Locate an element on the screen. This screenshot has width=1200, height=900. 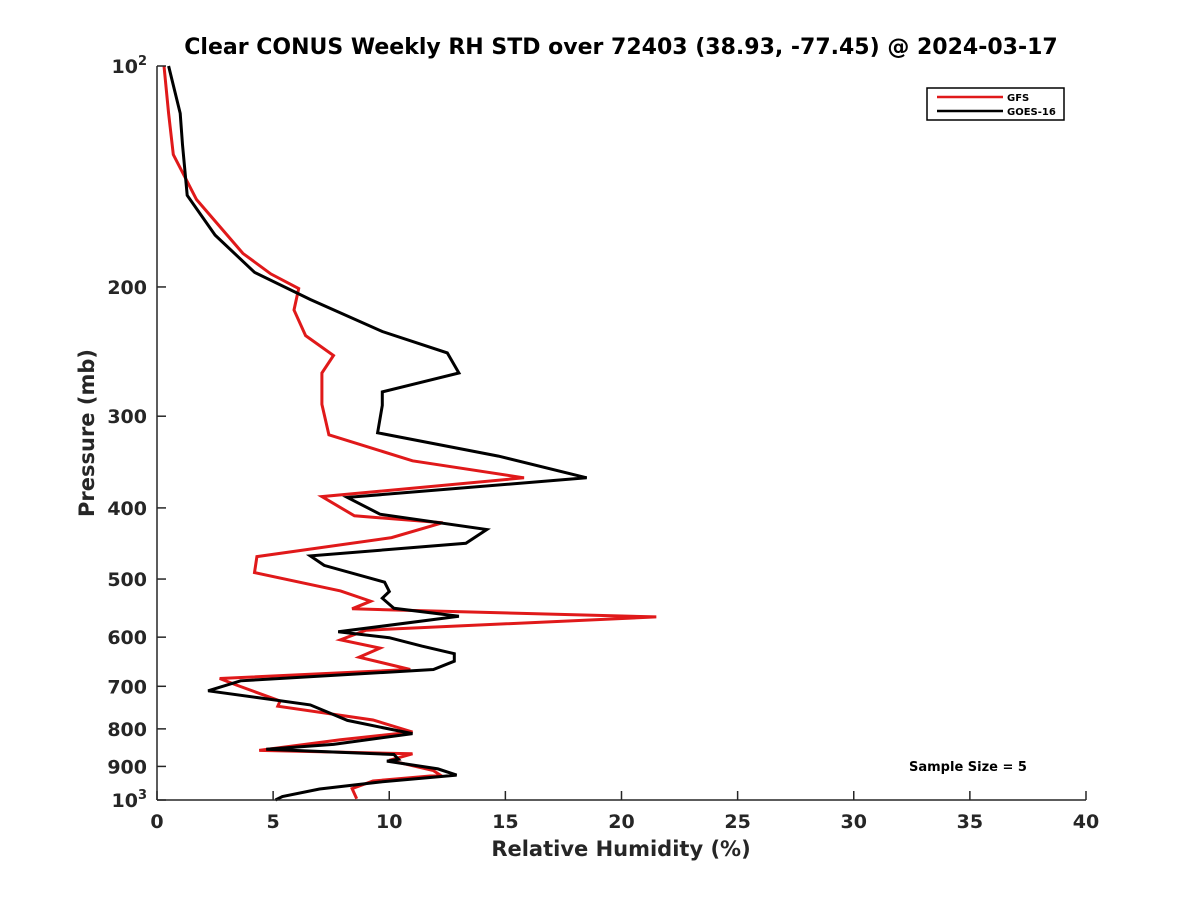
legend-label-gfs: GFS is located at coordinates (1018, 98).